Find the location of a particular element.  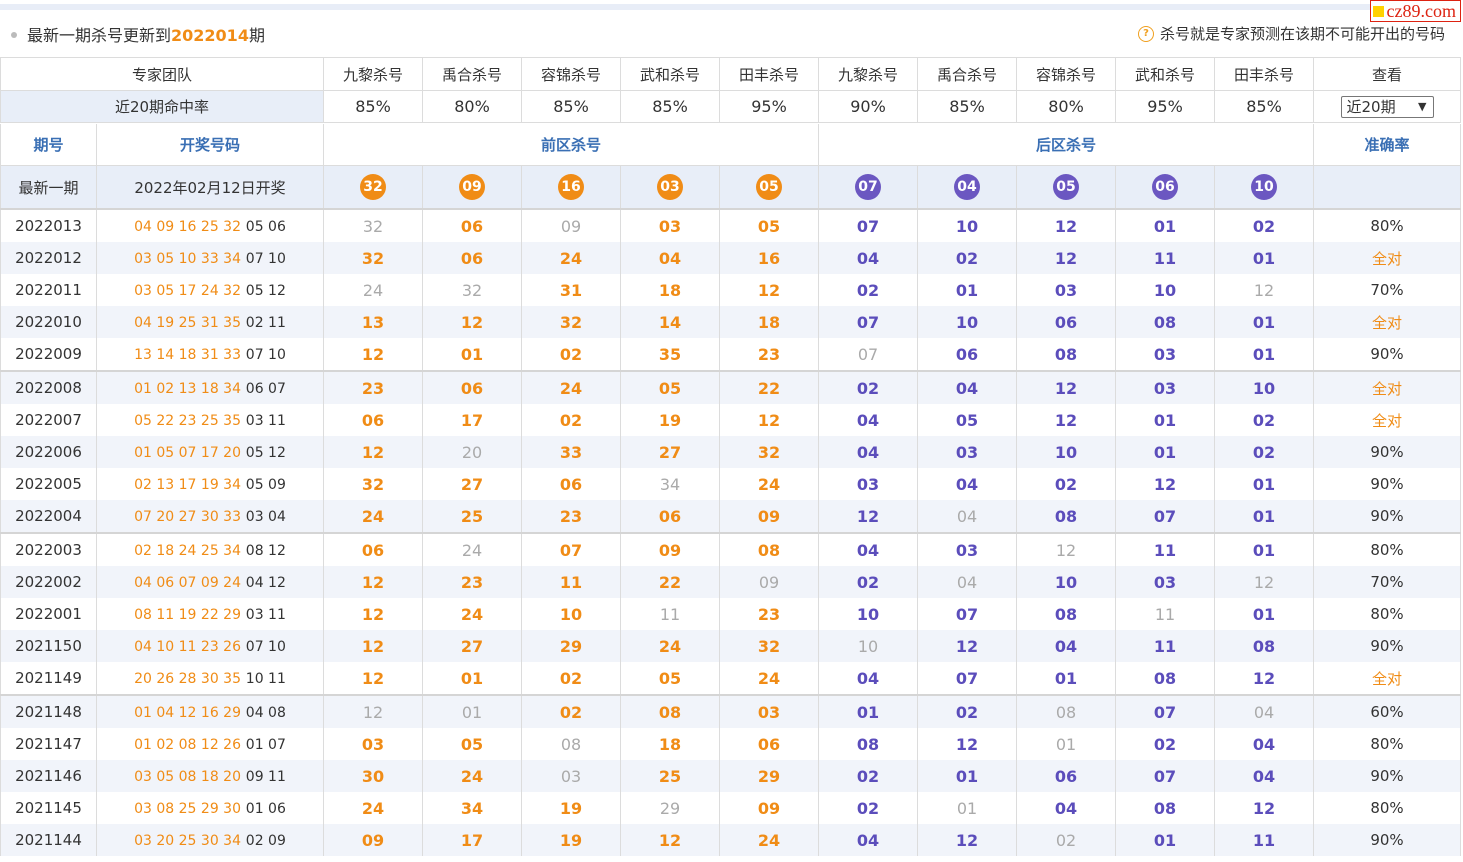

front-kill-number: 17 is located at coordinates (472, 840).